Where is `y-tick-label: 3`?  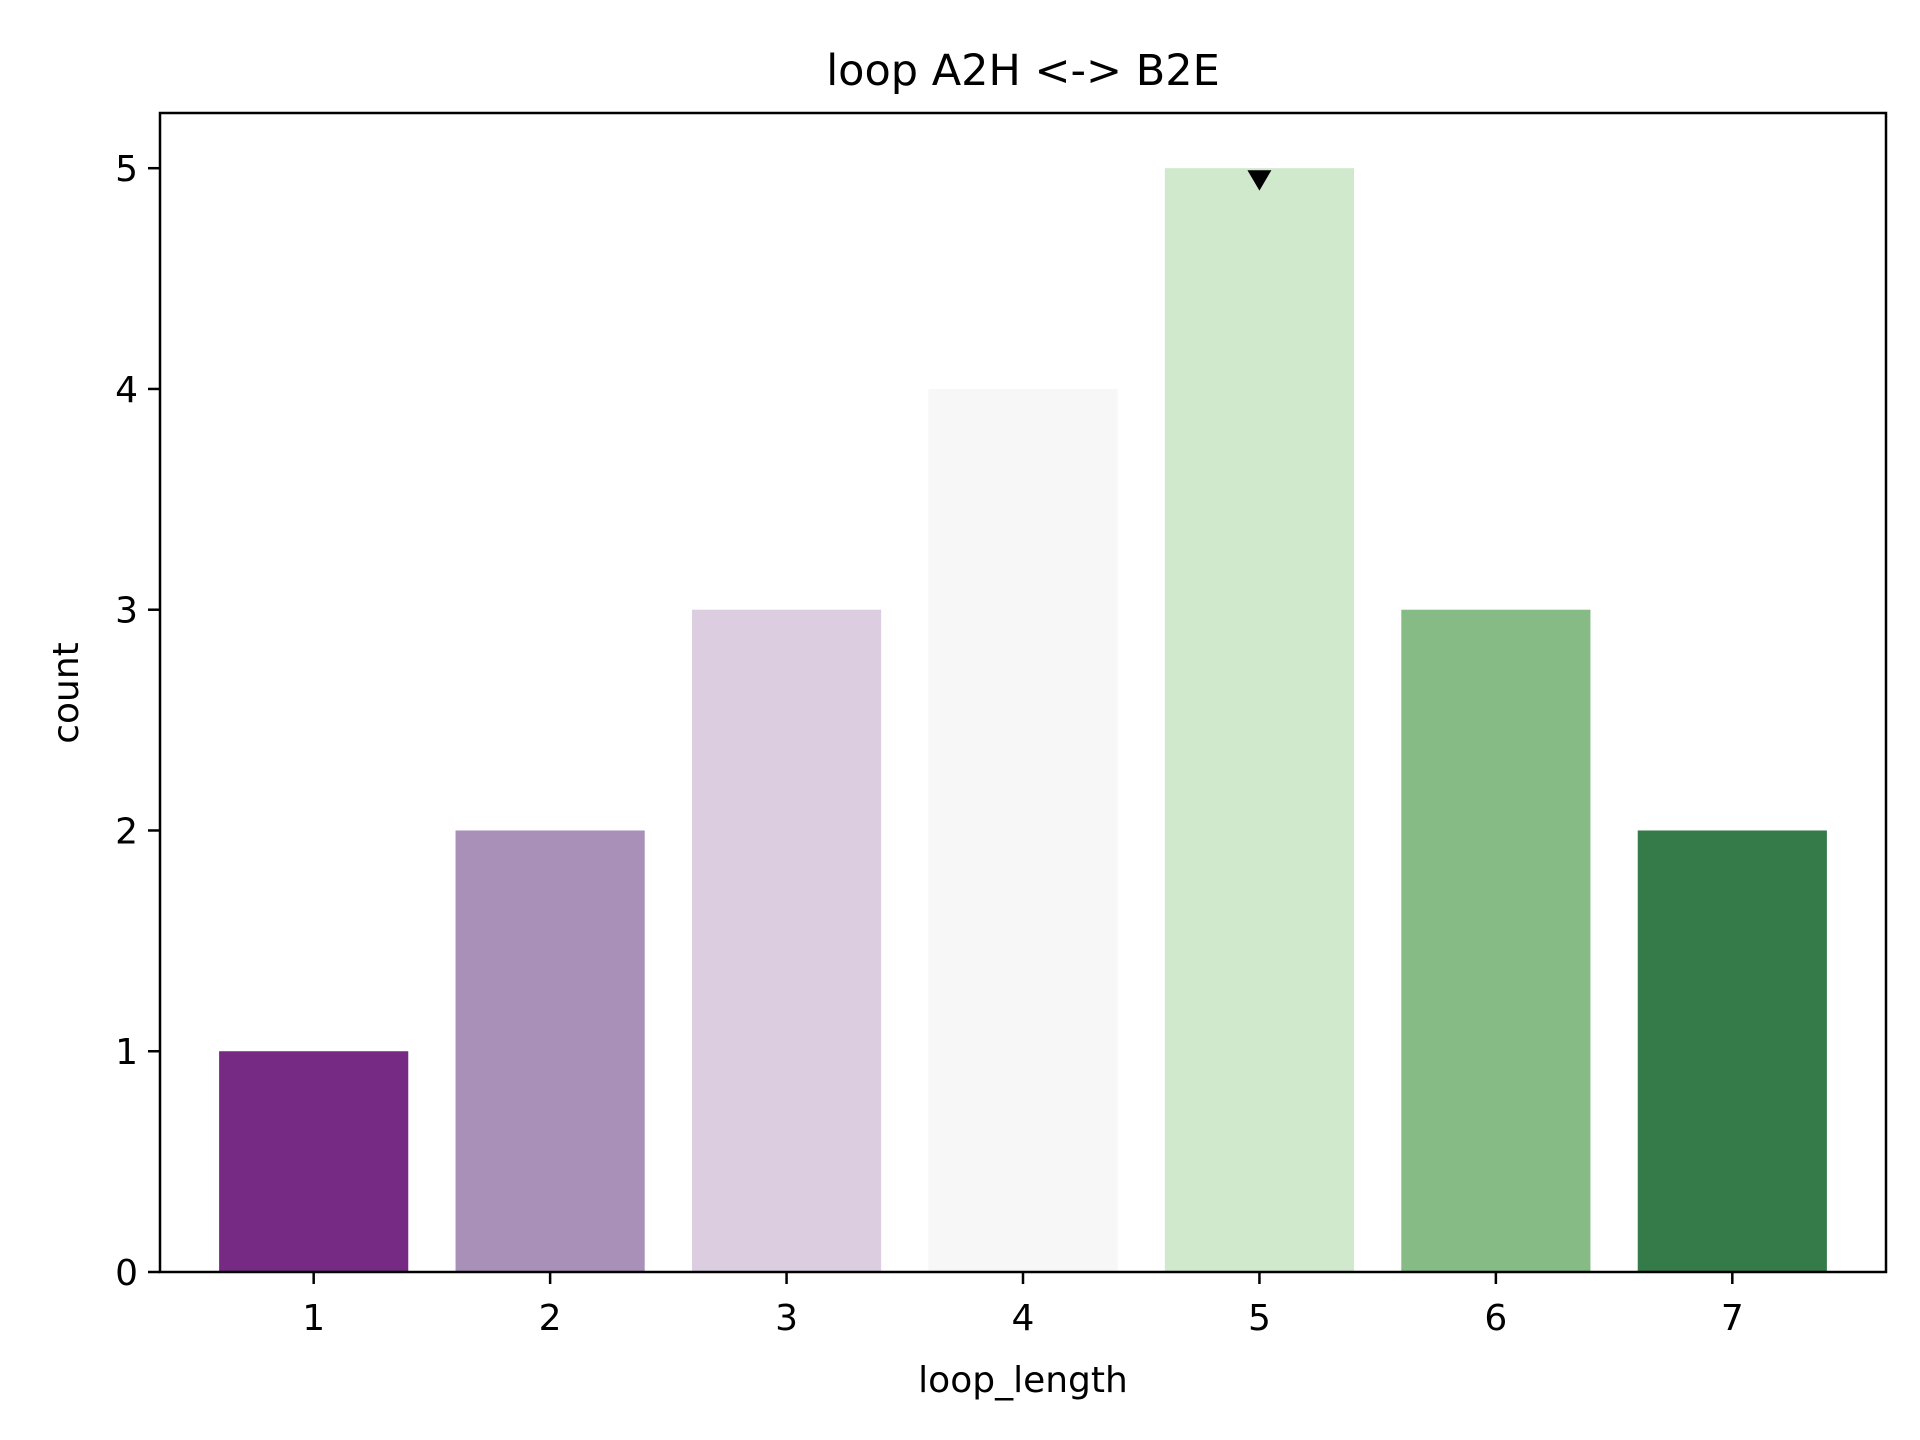 y-tick-label: 3 is located at coordinates (126, 611).